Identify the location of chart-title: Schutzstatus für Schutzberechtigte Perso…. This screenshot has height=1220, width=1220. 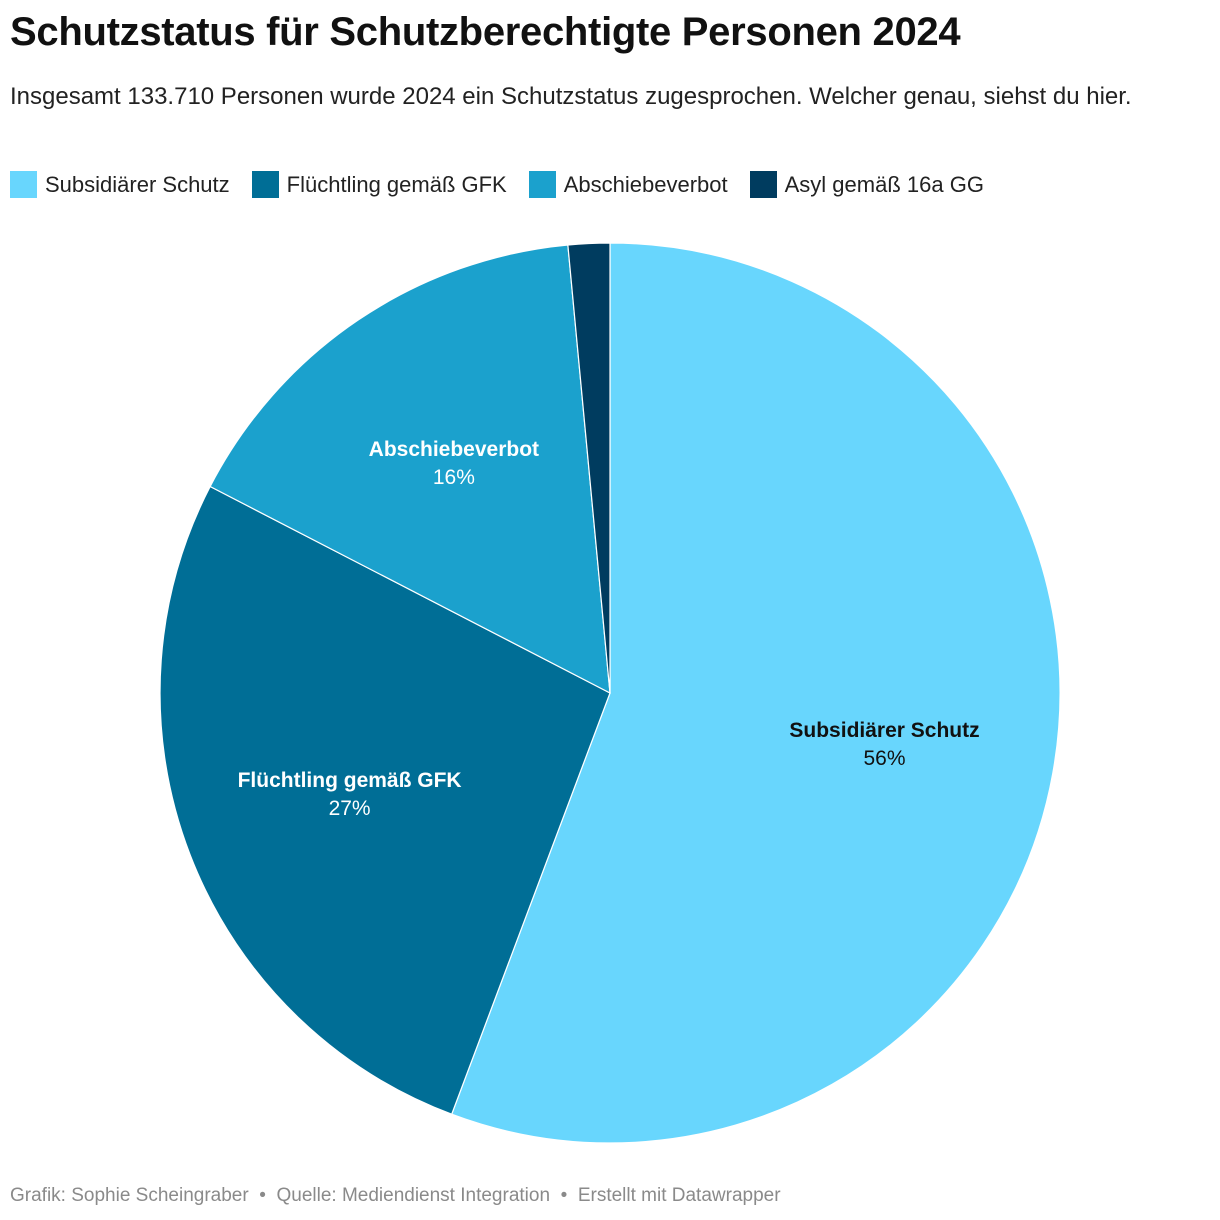
(485, 32).